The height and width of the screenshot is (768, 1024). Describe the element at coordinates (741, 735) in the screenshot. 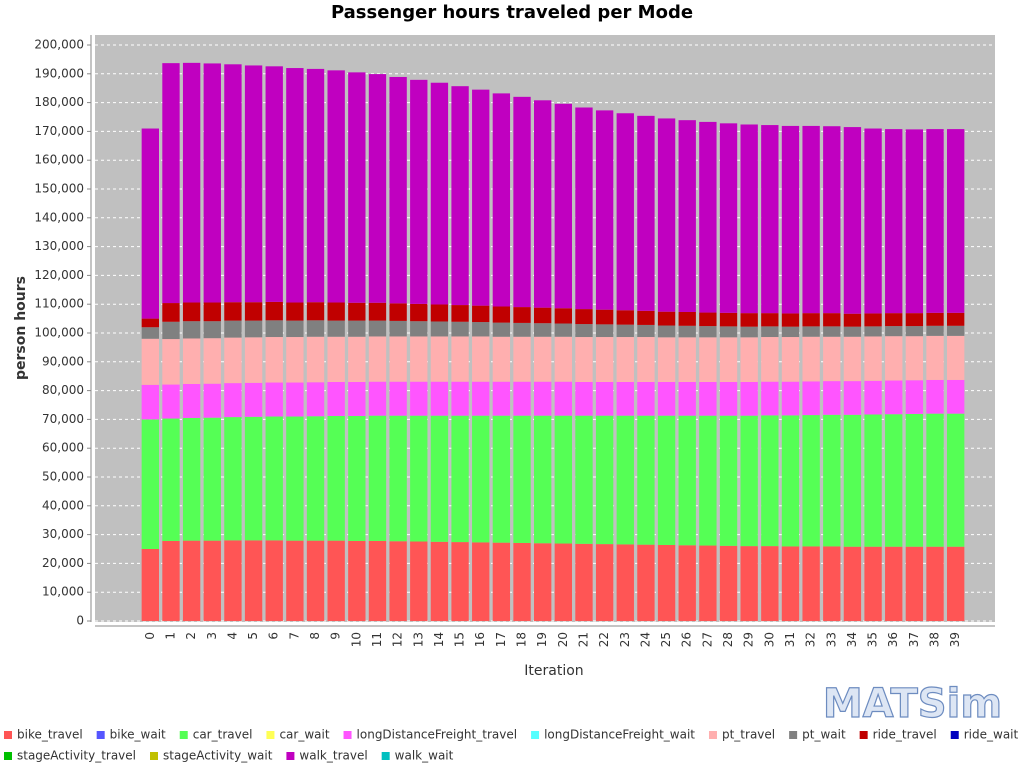

I see `legend-item: pt_travel` at that location.